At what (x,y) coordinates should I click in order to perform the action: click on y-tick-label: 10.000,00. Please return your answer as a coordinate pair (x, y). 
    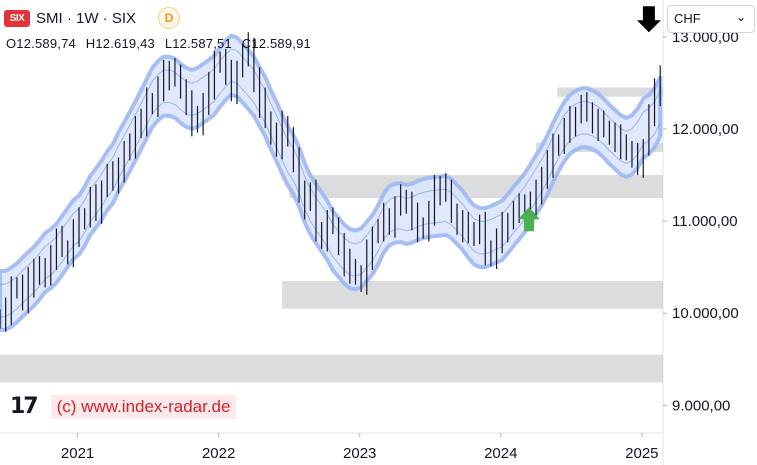
    Looking at the image, I should click on (705, 313).